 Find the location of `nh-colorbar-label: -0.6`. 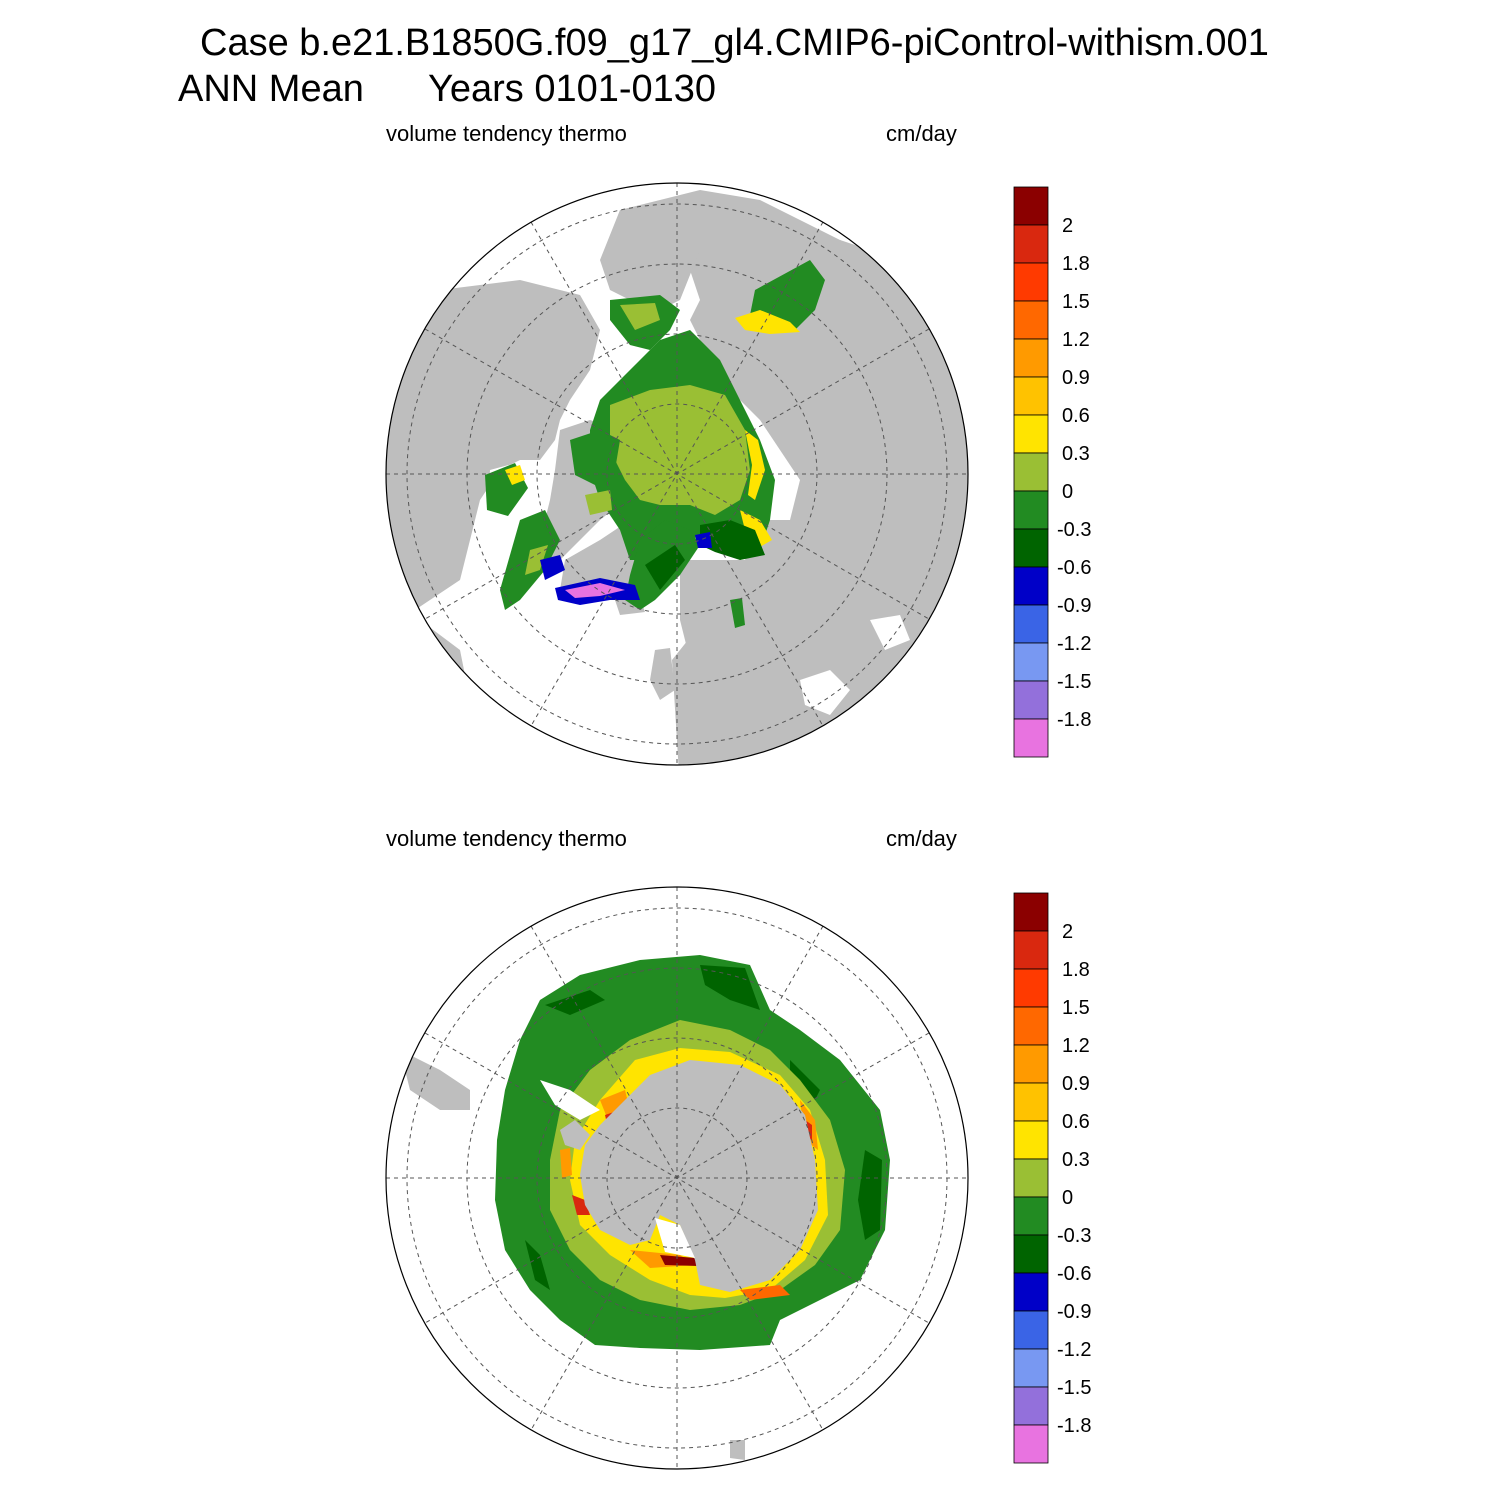

nh-colorbar-label: -0.6 is located at coordinates (1074, 568).